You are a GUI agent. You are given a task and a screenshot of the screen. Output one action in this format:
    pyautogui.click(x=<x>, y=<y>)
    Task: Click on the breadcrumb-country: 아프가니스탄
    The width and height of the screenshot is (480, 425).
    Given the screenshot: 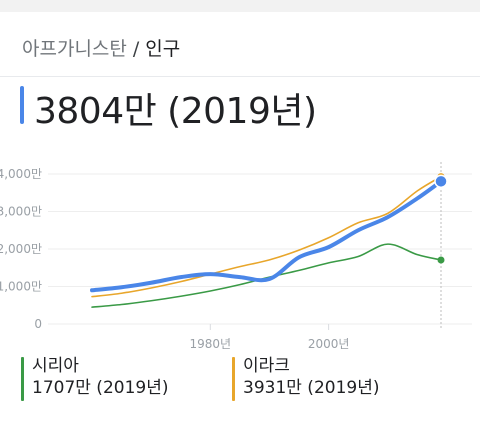 What is the action you would take?
    pyautogui.click(x=74, y=49)
    